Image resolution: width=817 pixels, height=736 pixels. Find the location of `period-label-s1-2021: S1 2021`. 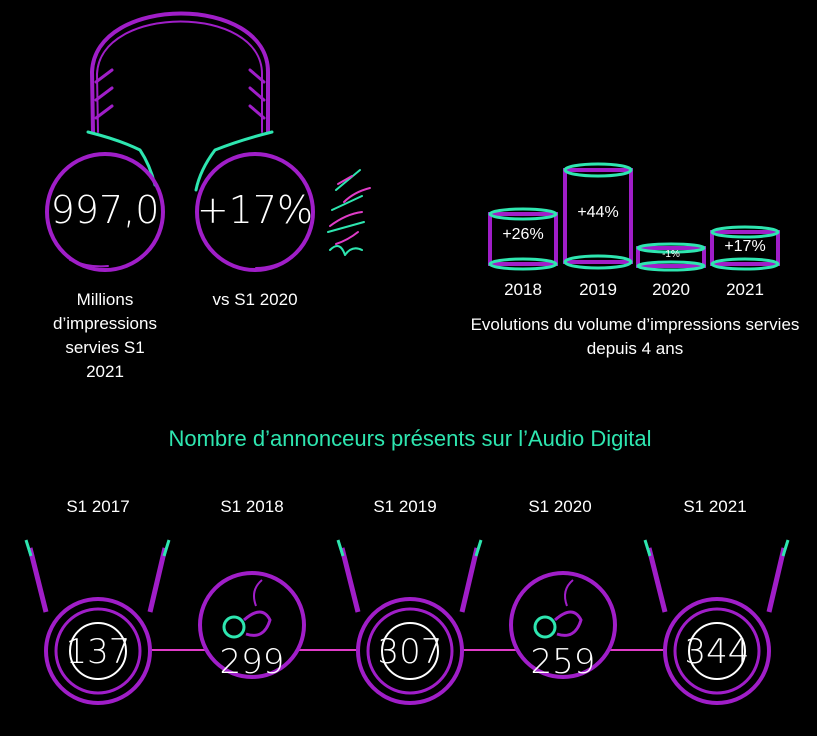

period-label-s1-2021: S1 2021 is located at coordinates (715, 506).